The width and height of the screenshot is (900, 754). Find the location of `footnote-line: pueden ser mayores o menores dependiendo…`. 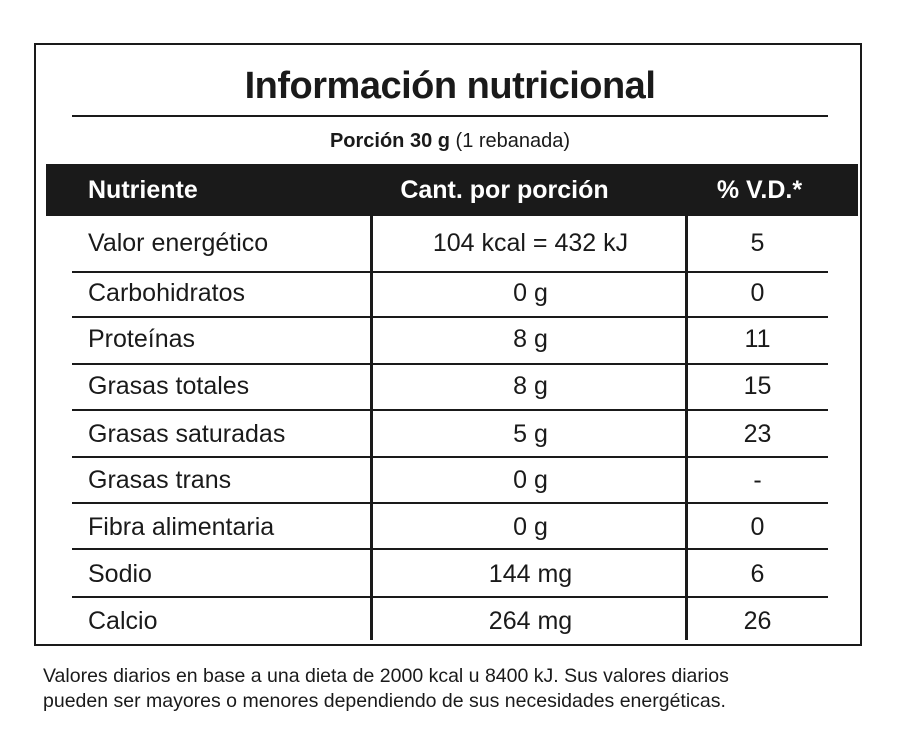

footnote-line: pueden ser mayores o menores dependiendo… is located at coordinates (384, 701).